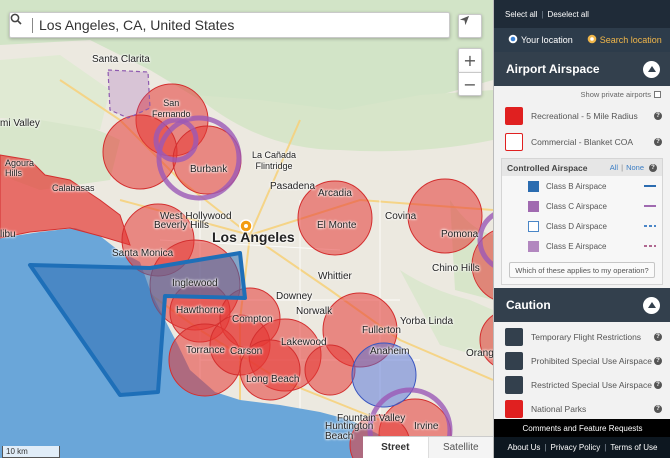  Describe the element at coordinates (470, 26) in the screenshot. I see `locate-me-button` at that location.